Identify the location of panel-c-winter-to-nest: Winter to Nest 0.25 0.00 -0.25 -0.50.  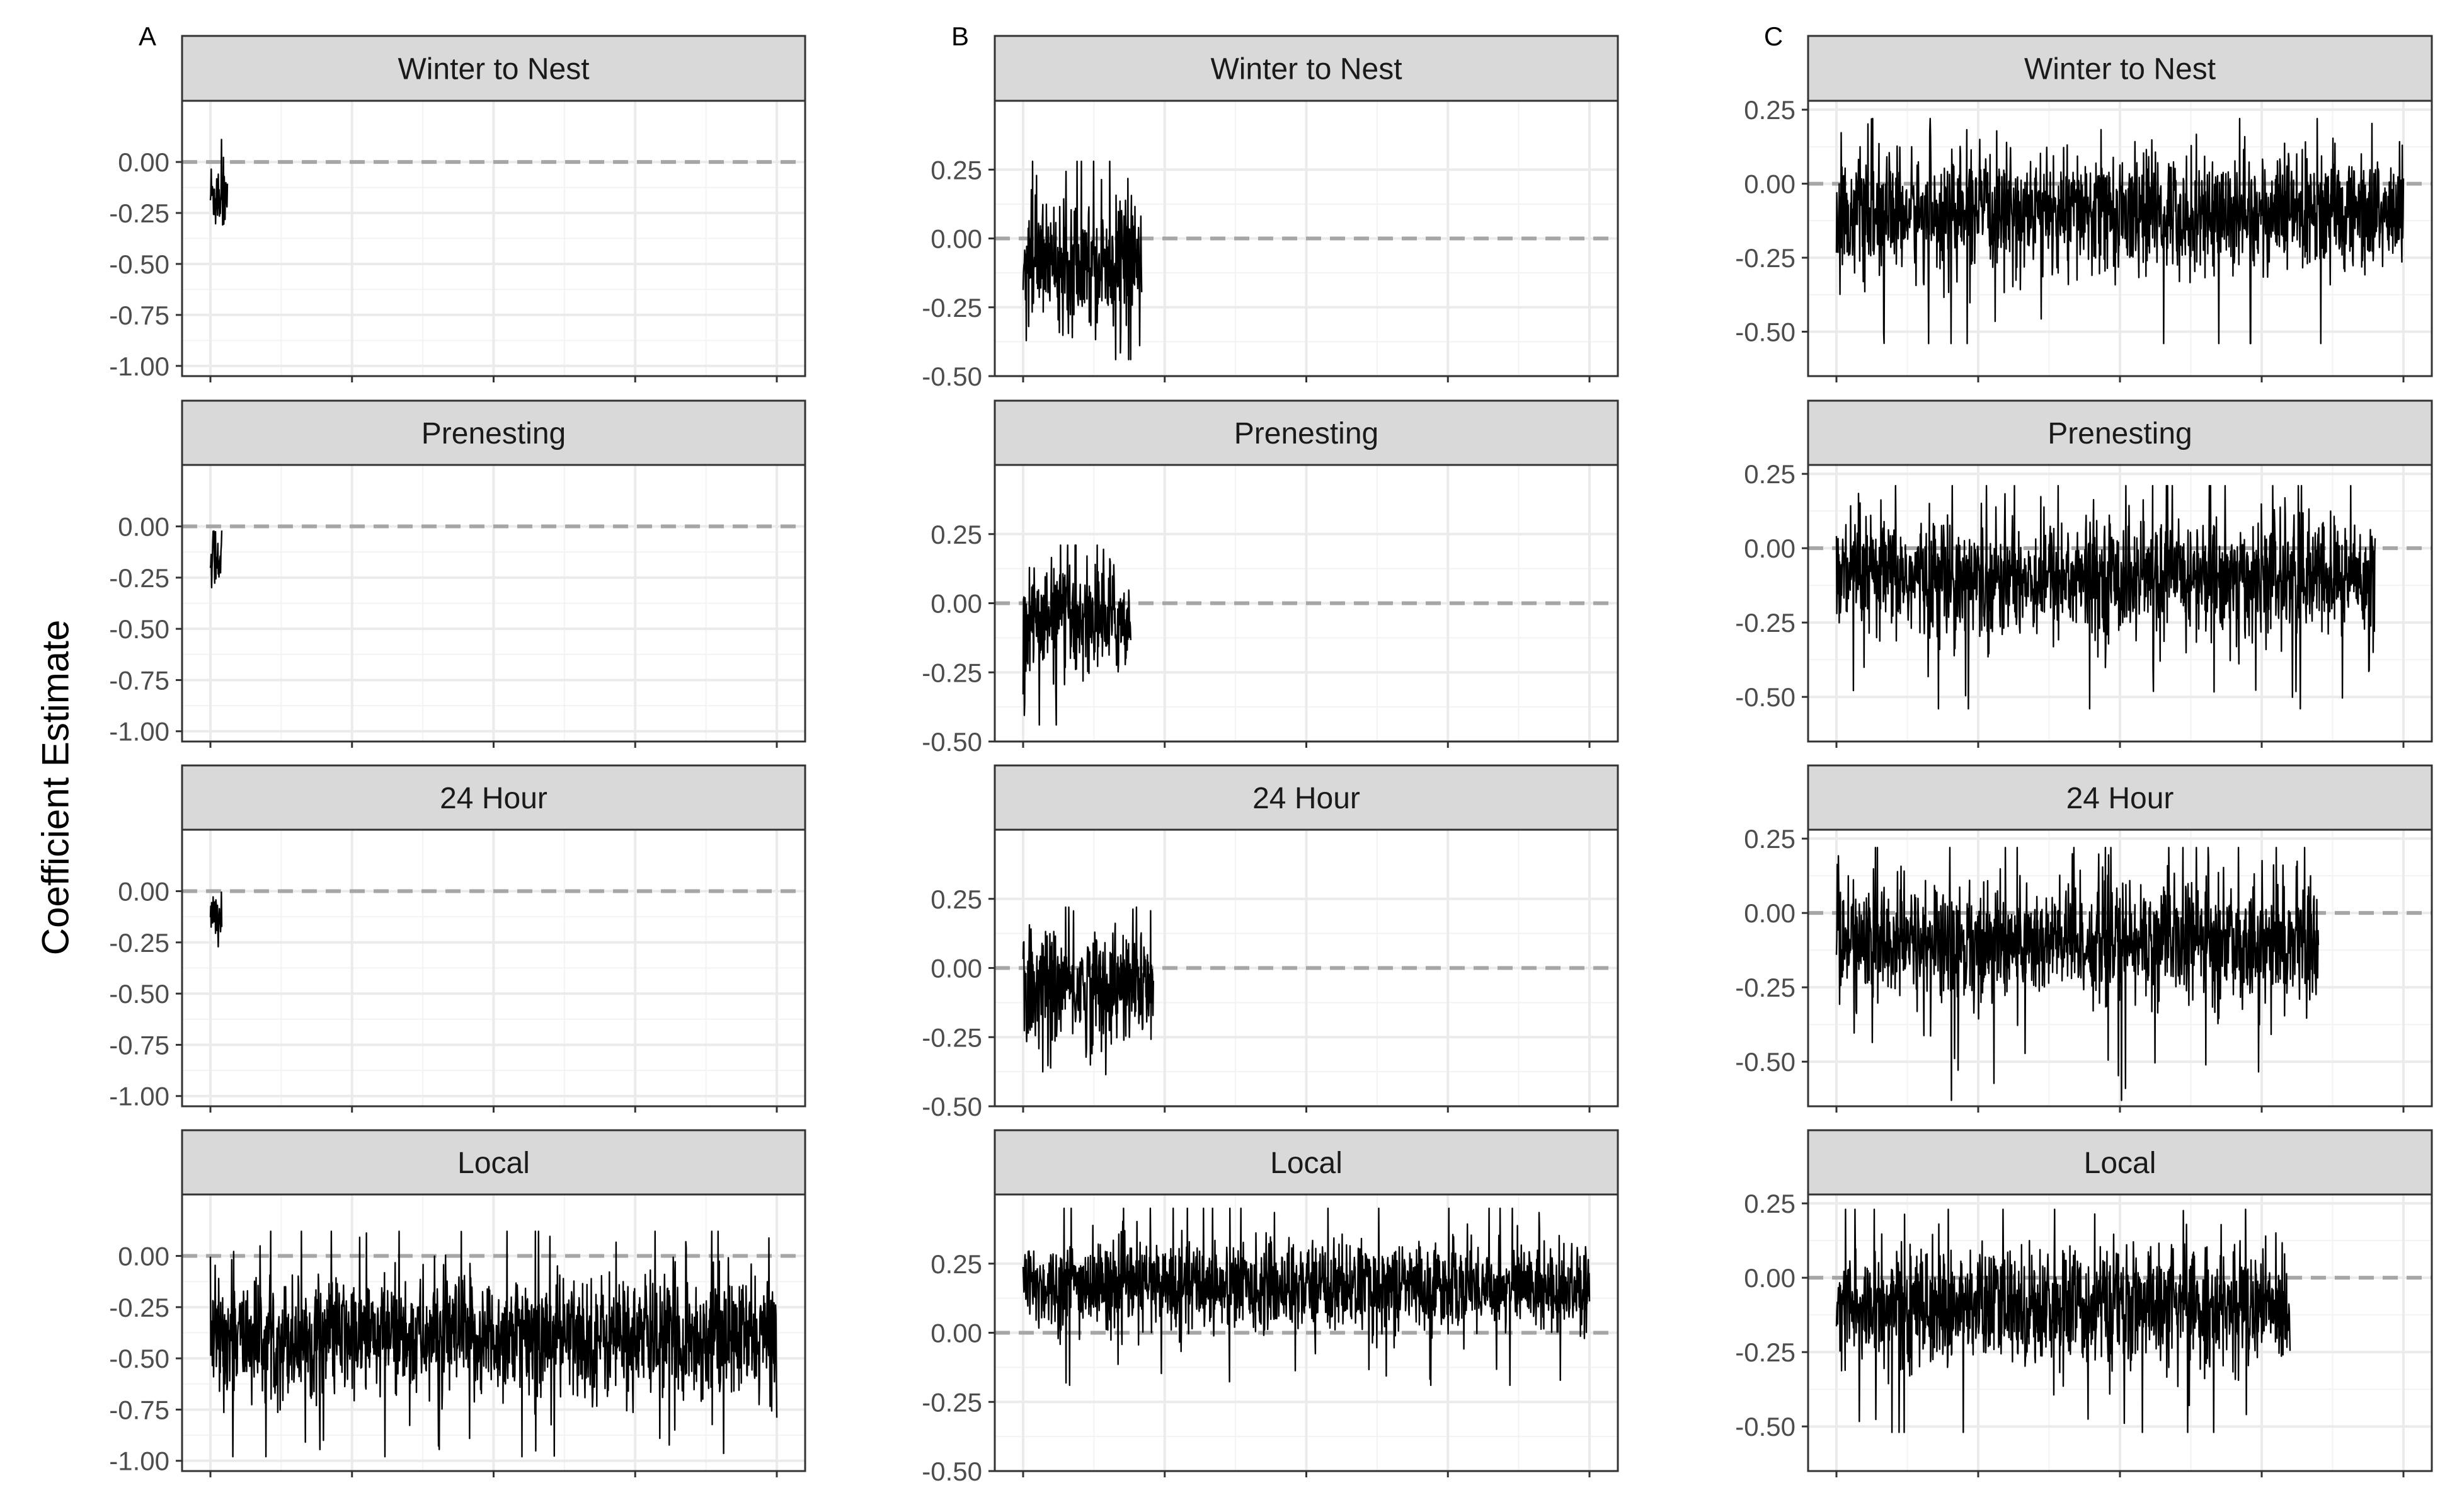
(2084, 208).